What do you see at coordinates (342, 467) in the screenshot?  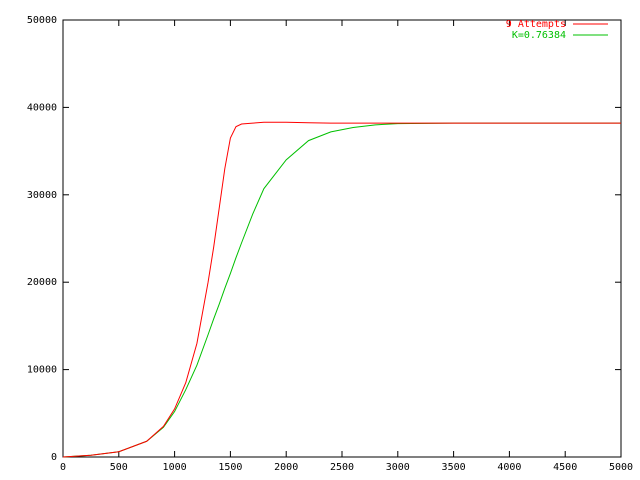 I see `x-tick-label: 2500` at bounding box center [342, 467].